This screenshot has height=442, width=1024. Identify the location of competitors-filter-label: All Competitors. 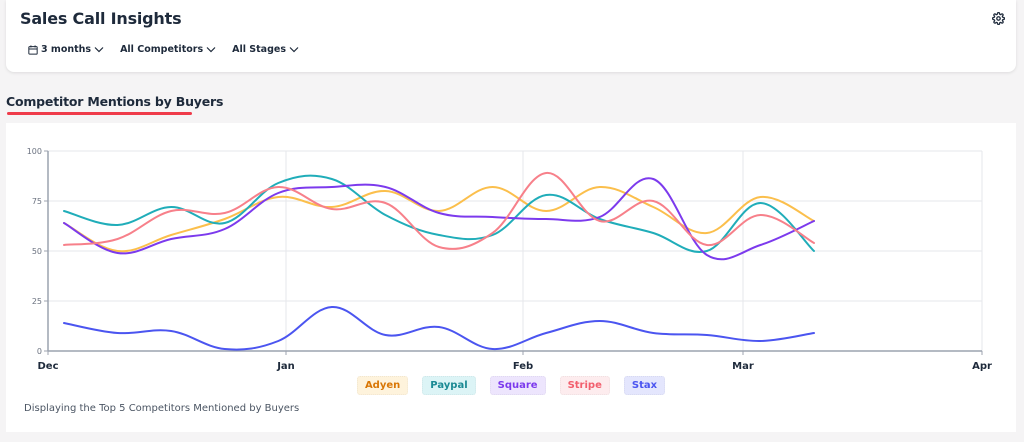
(162, 49).